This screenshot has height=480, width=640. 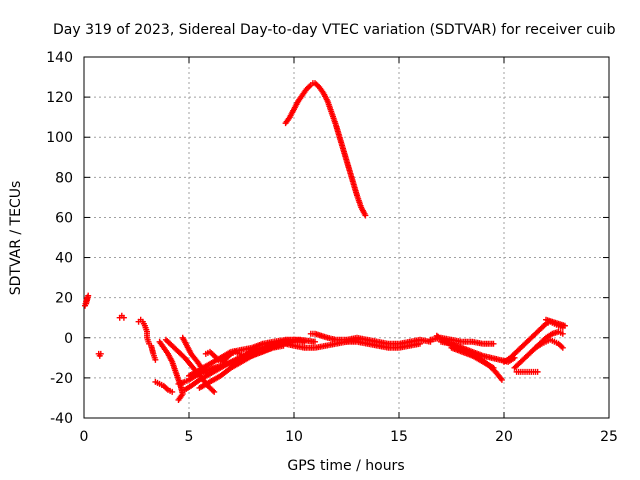 I want to click on x-tick-label: 10, so click(x=294, y=437).